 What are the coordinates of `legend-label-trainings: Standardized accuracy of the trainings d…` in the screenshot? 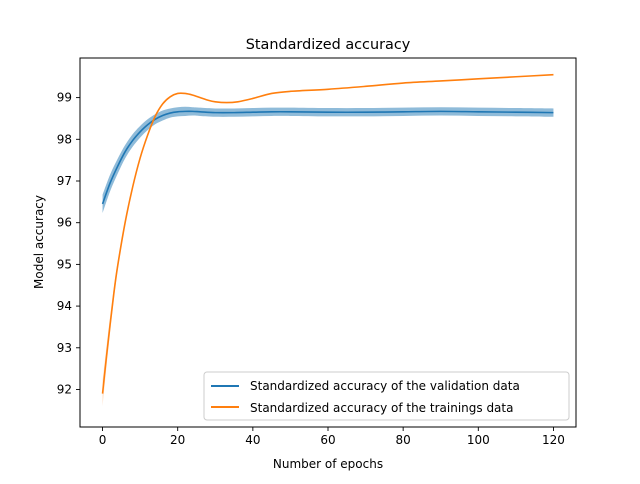 It's located at (381, 408).